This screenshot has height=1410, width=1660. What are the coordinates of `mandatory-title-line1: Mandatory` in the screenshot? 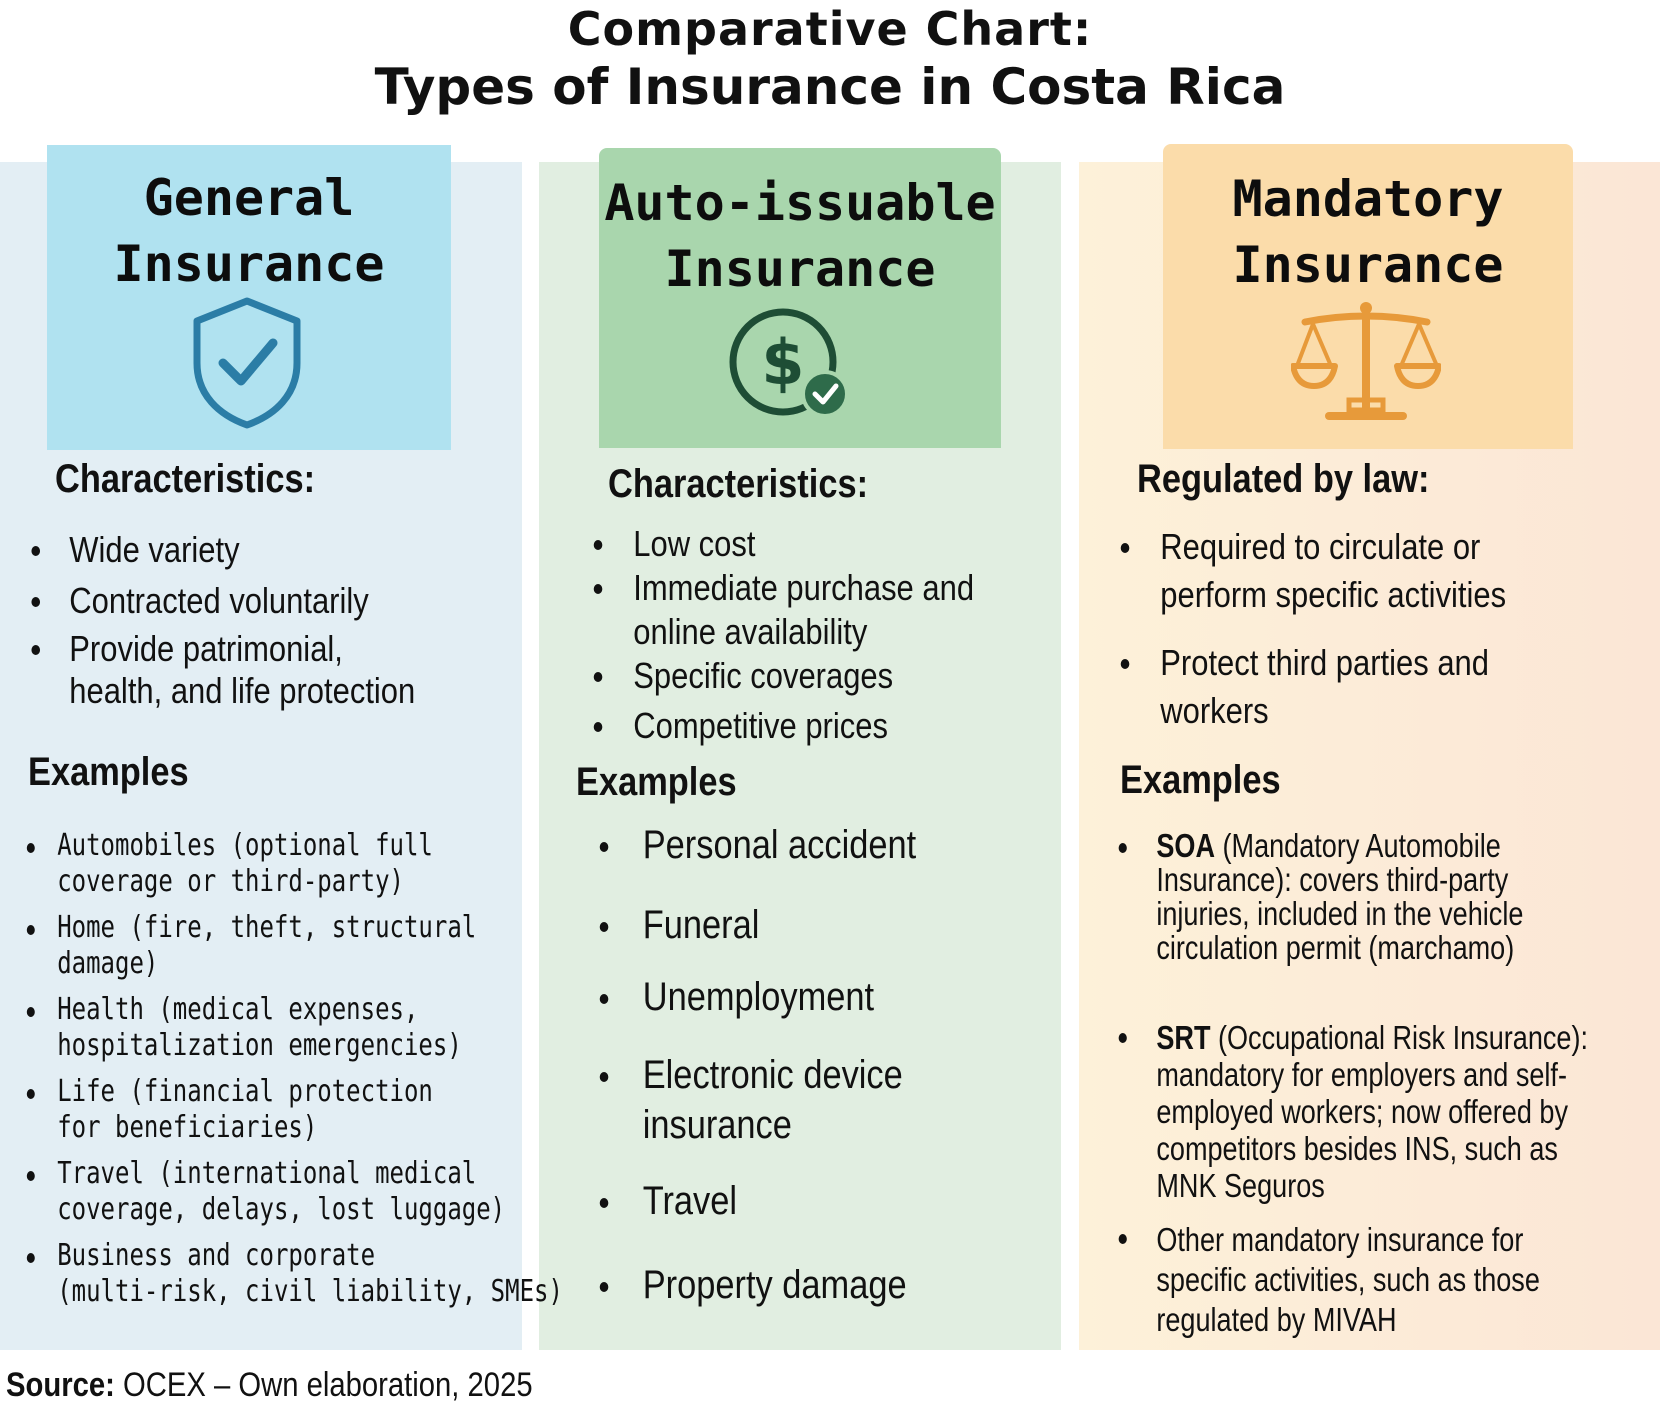 It's located at (1368, 199).